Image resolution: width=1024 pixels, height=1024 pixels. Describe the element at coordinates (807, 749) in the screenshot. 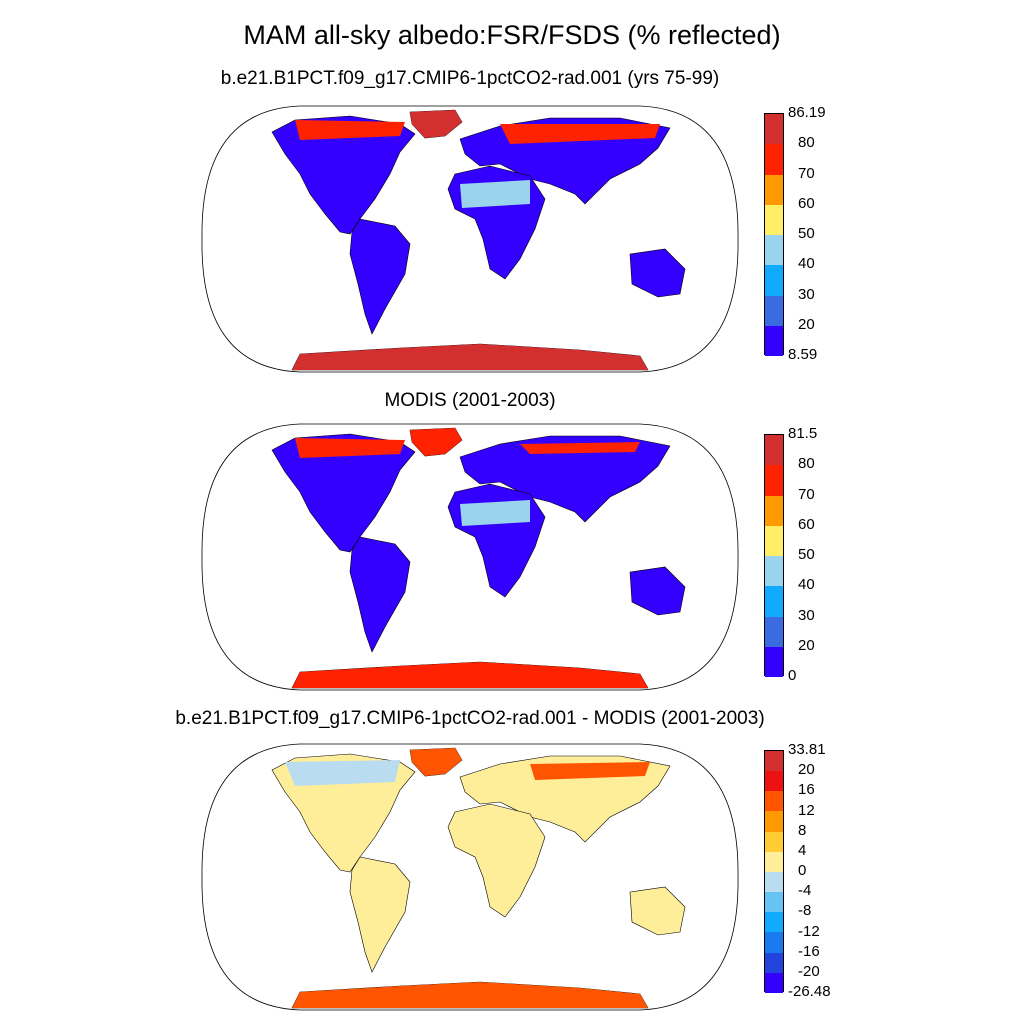

I see `colorbar-label: 33.81` at that location.